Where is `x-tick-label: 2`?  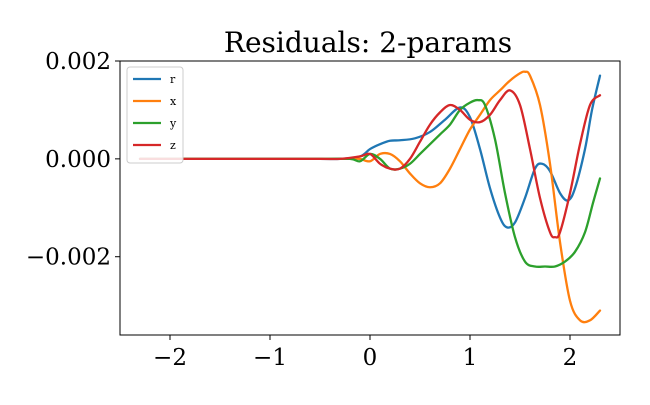 x-tick-label: 2 is located at coordinates (570, 358).